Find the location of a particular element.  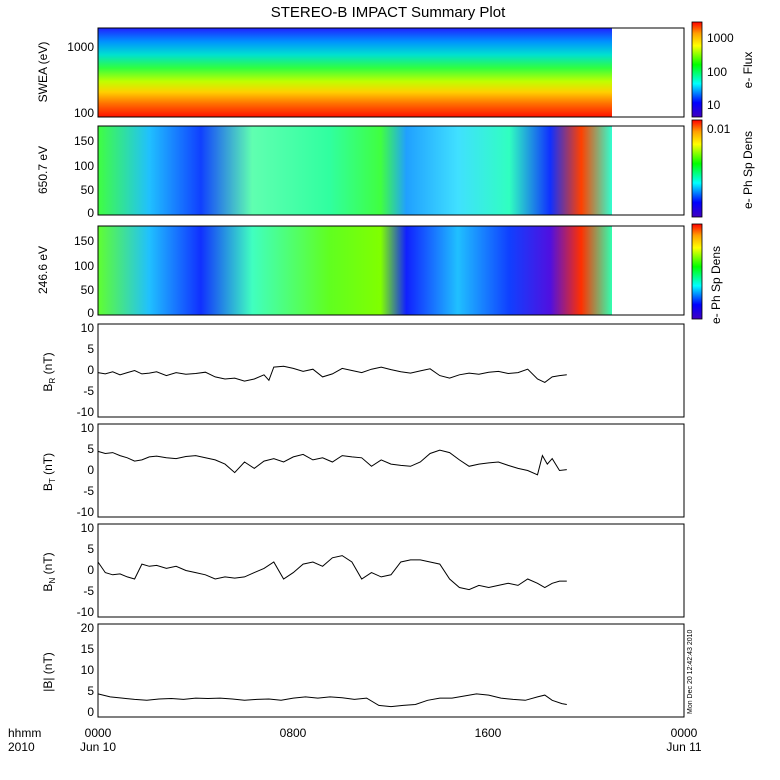

bt-ylabel-unit: (nT) is located at coordinates (48, 465).